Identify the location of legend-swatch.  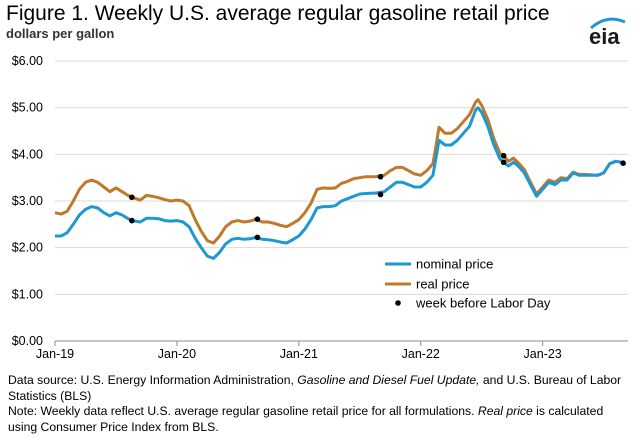
(398, 303).